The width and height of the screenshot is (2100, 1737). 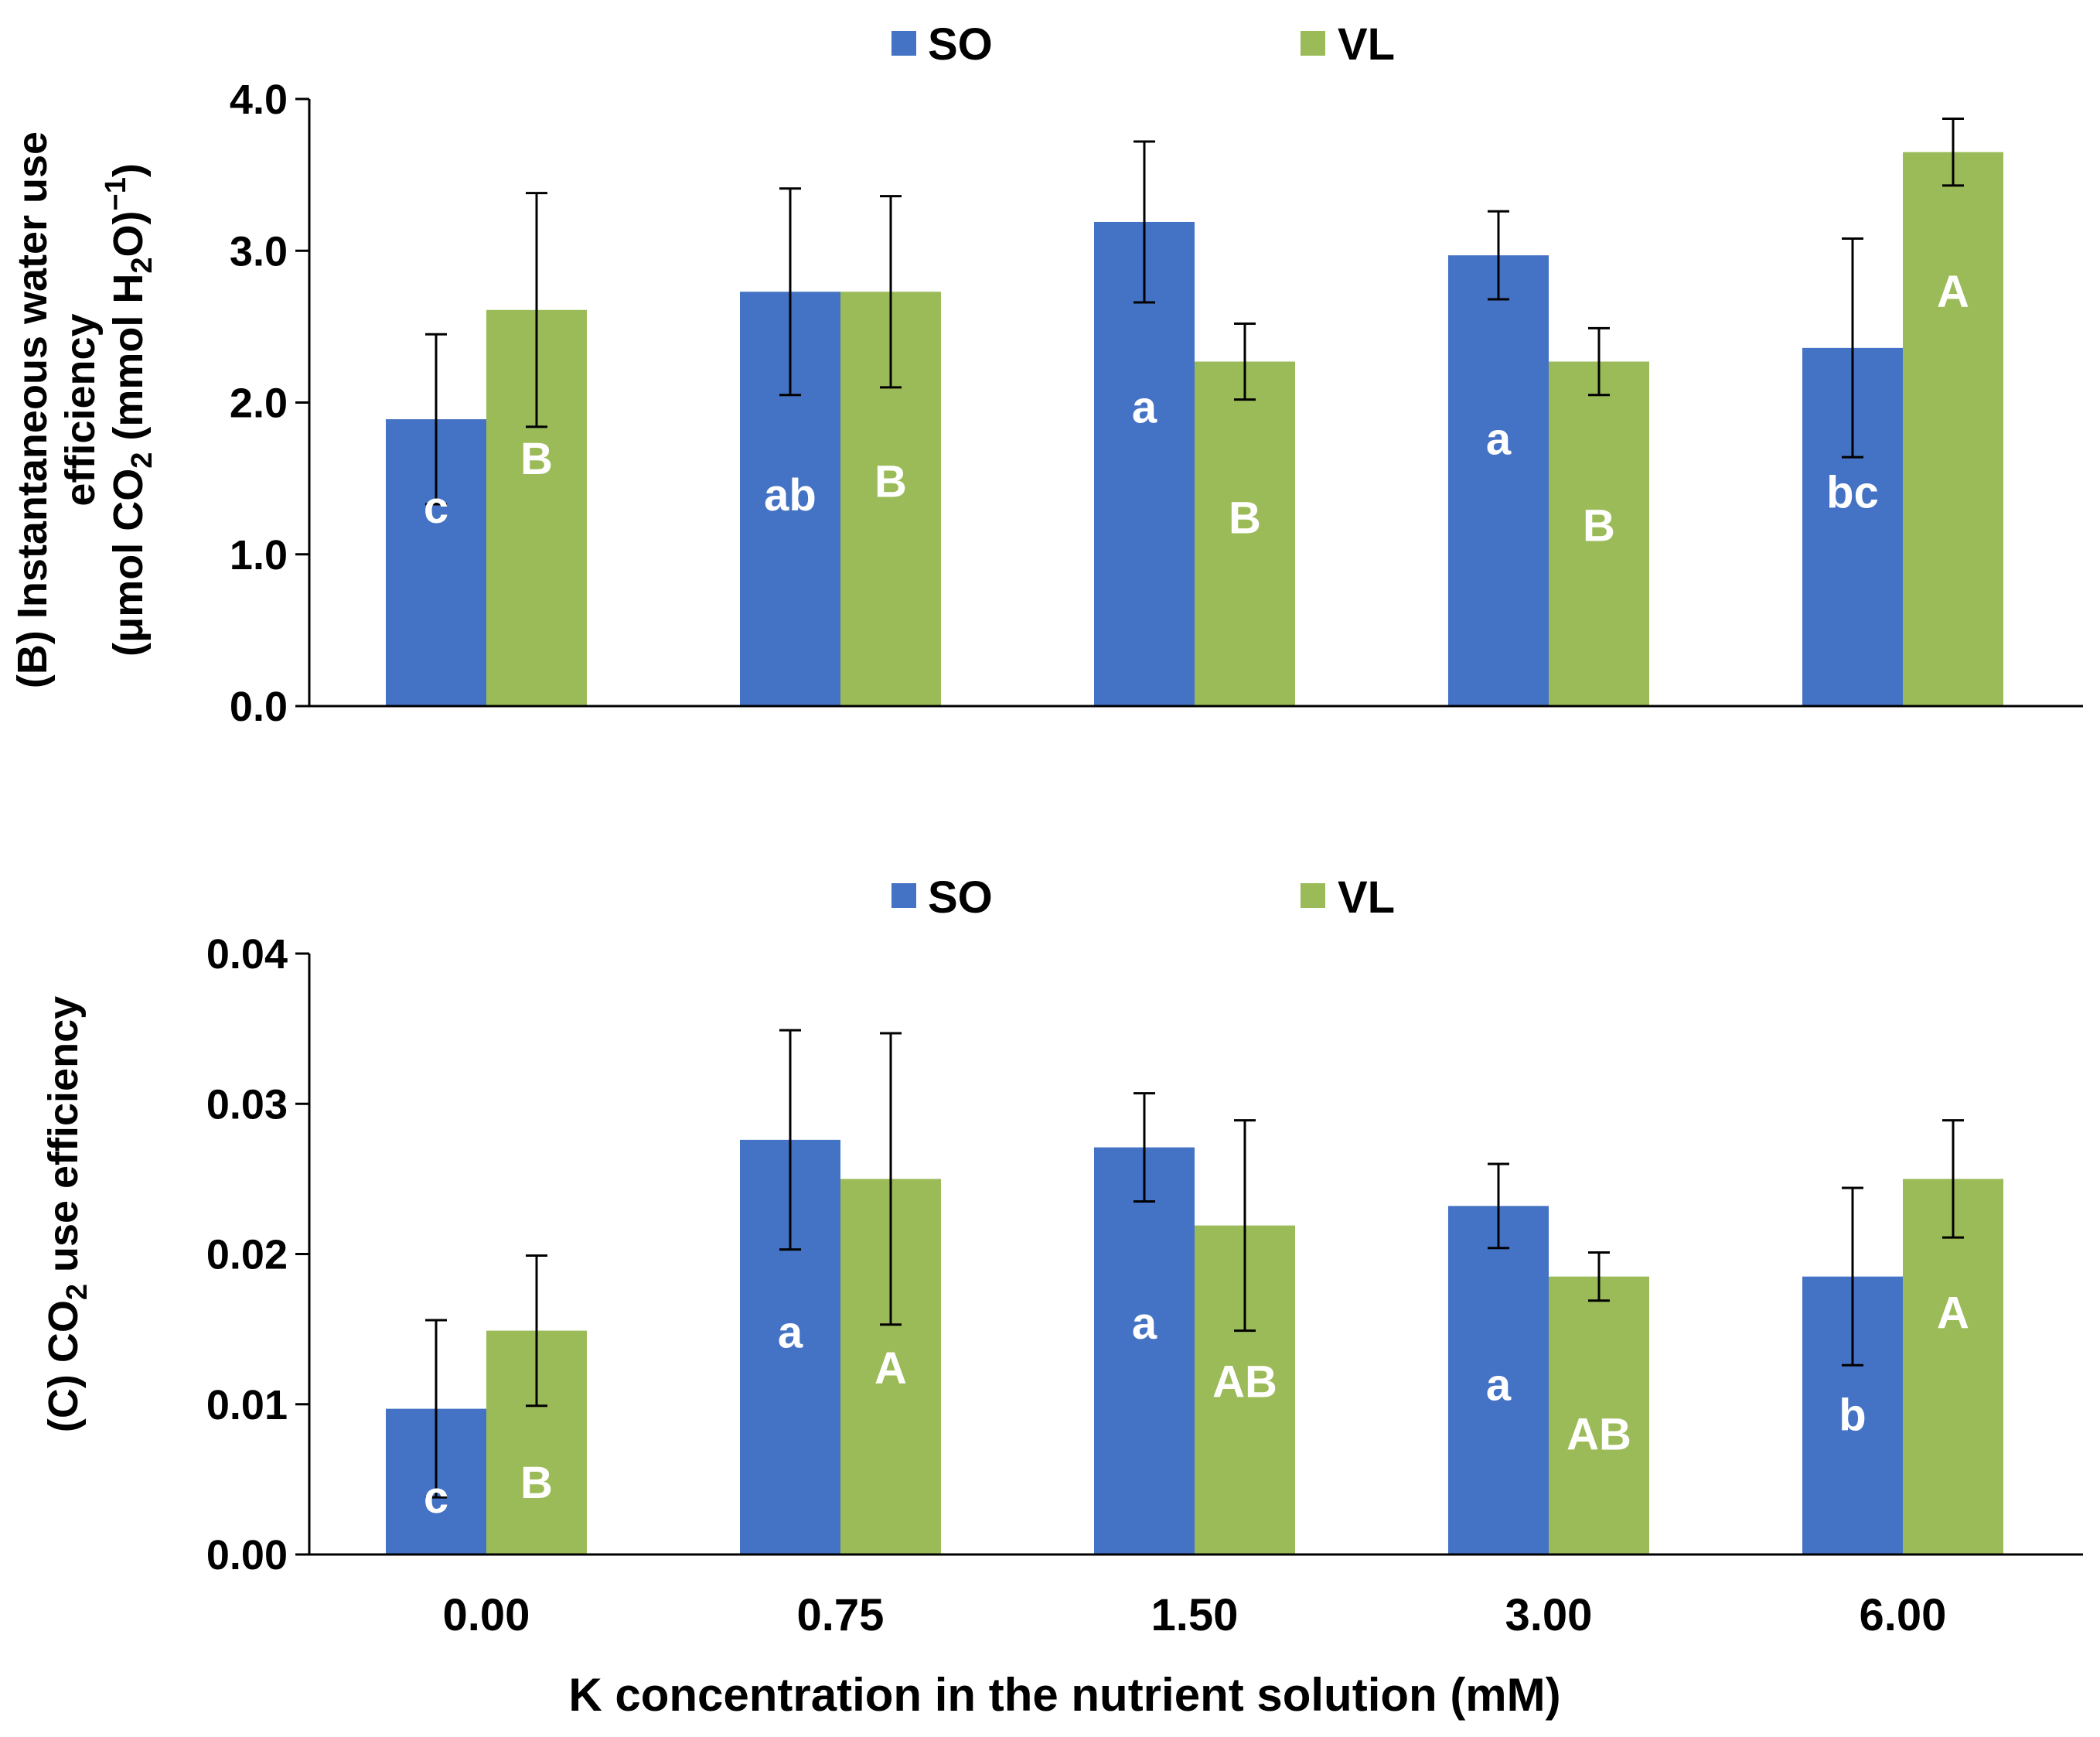 I want to click on bar-label-vl-1: A, so click(x=890, y=1368).